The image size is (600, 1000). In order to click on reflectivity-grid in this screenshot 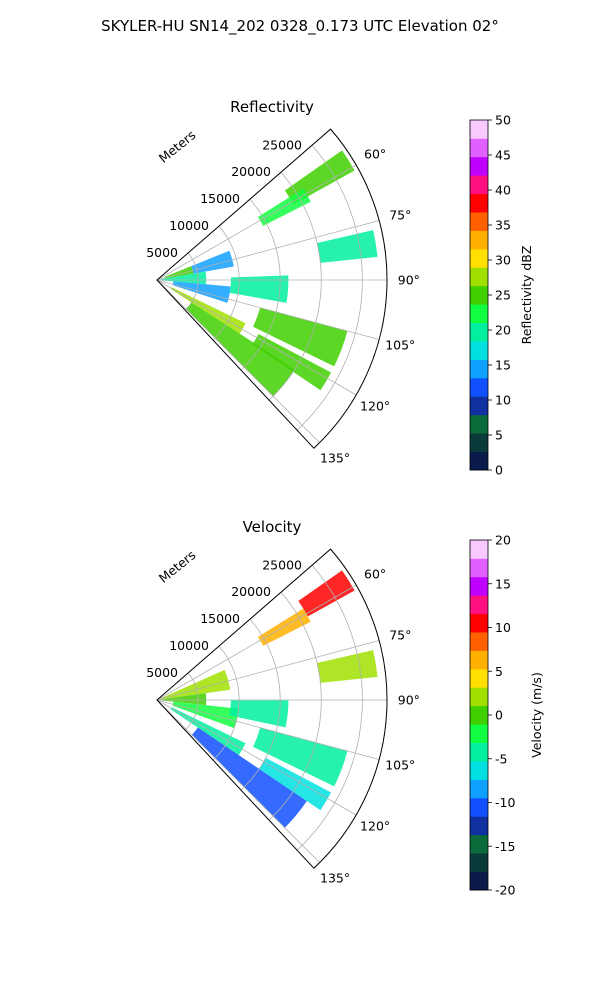, I will do `click(272, 288)`.